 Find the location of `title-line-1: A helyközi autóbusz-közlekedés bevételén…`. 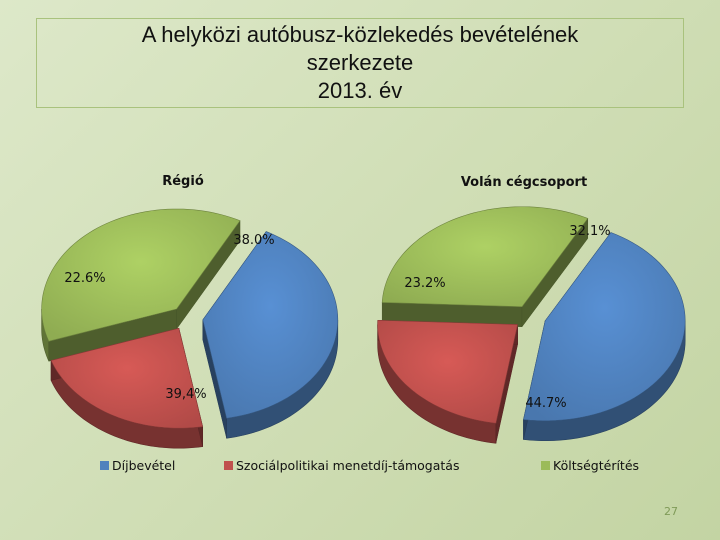

title-line-1: A helyközi autóbusz-közlekedés bevételén… is located at coordinates (360, 34).